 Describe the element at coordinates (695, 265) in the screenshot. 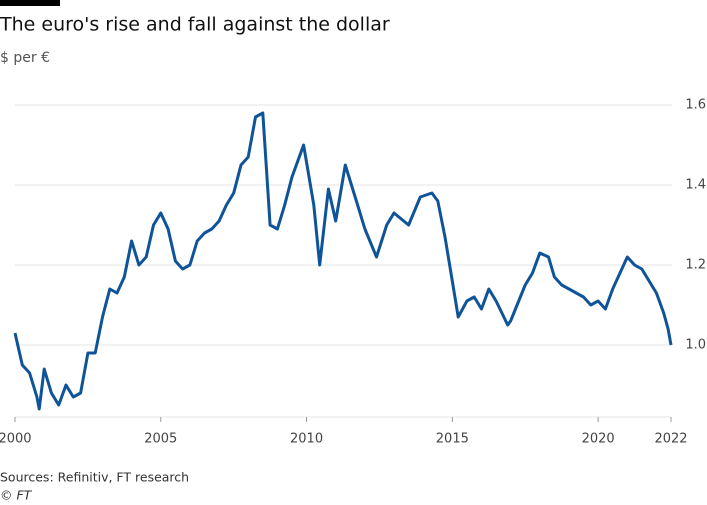

I see `y-tick-label: 1.2` at that location.